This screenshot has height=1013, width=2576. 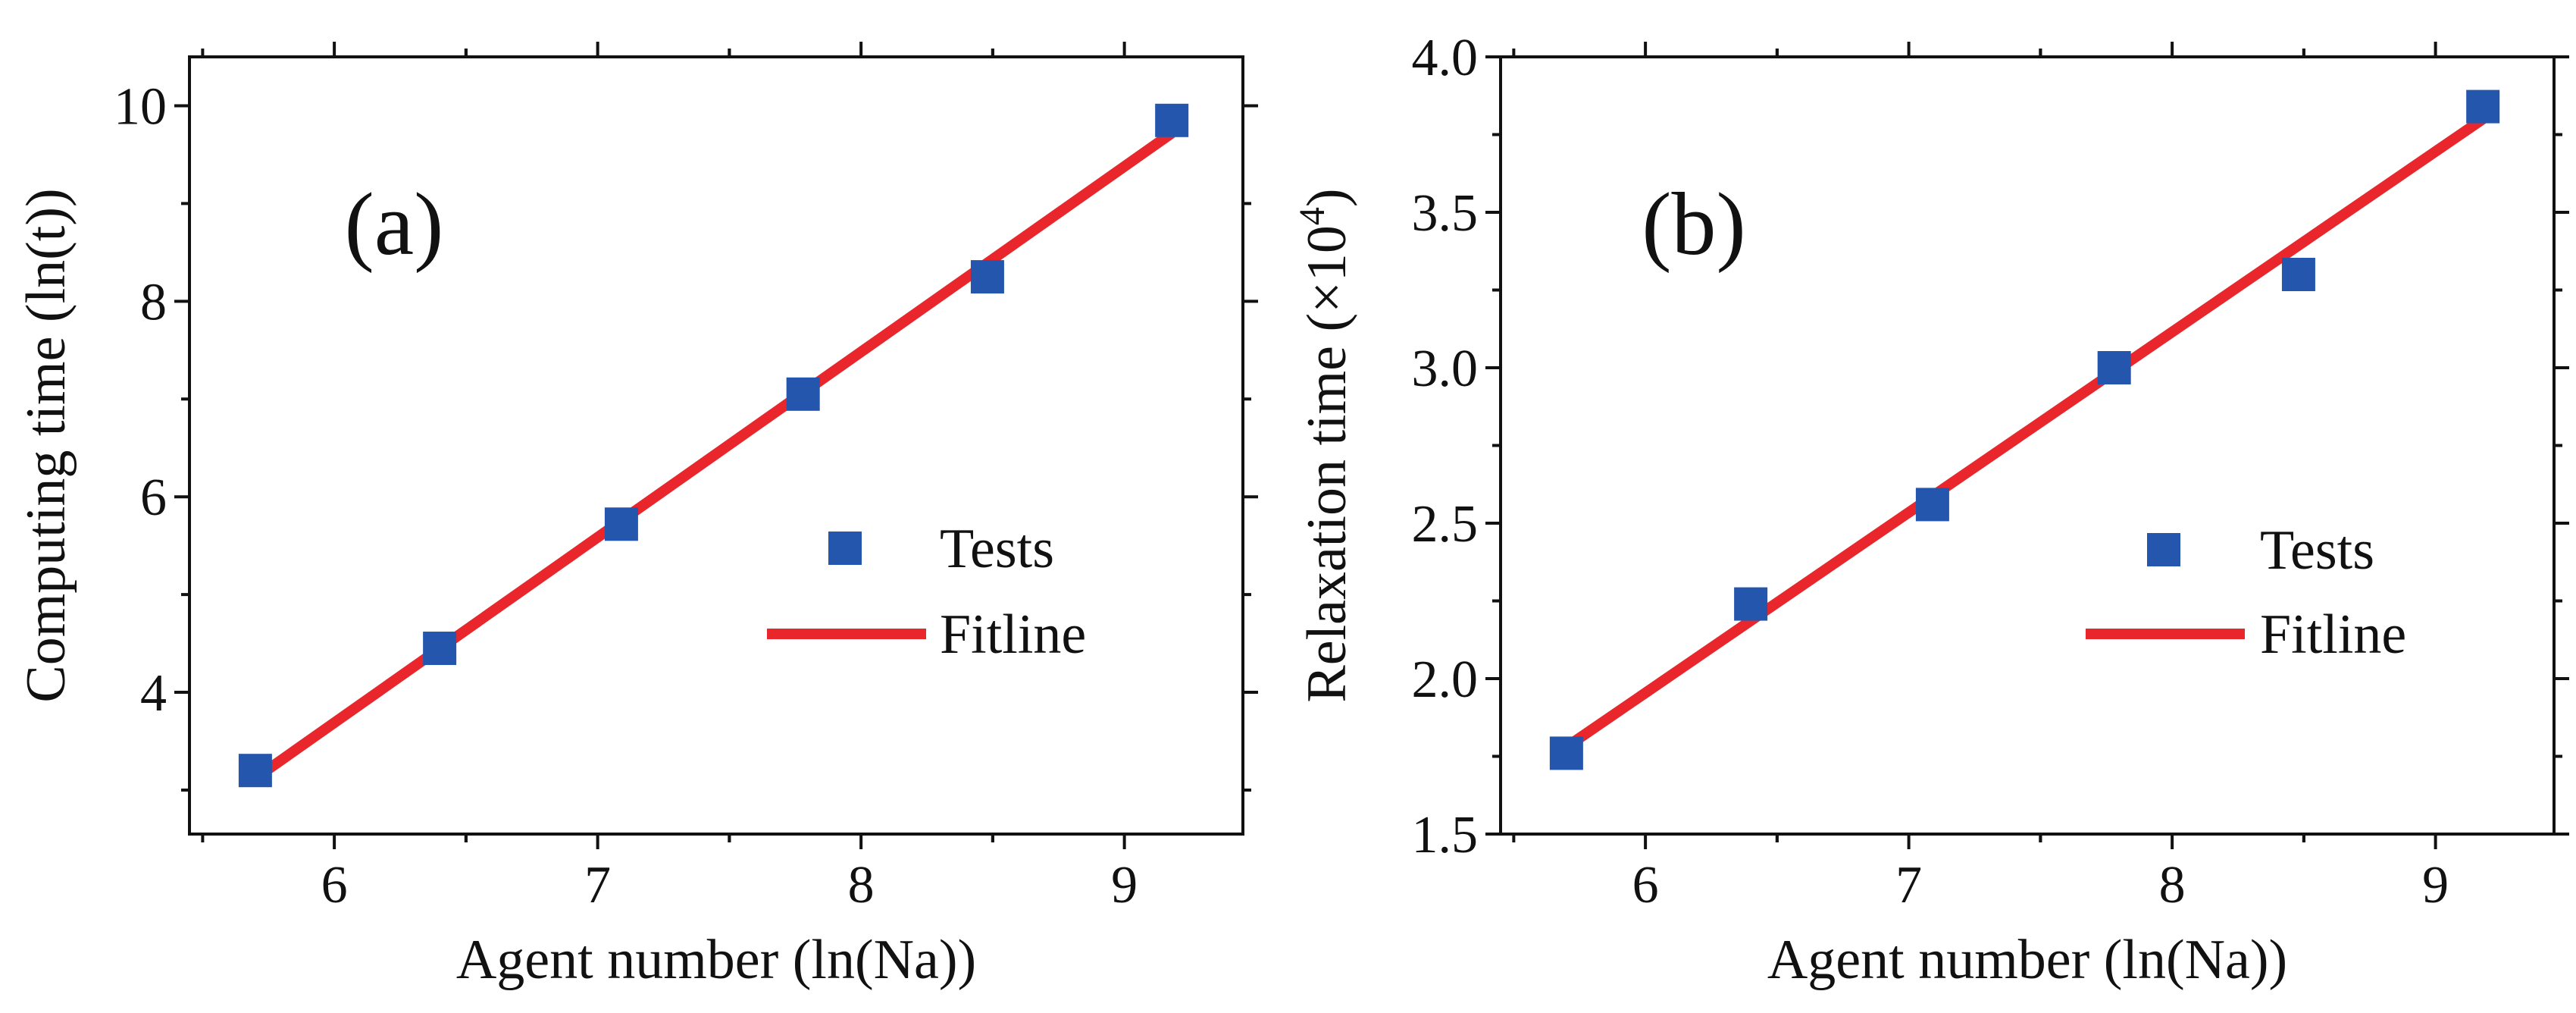 I want to click on y-tick-label: 3.5, so click(x=1445, y=214).